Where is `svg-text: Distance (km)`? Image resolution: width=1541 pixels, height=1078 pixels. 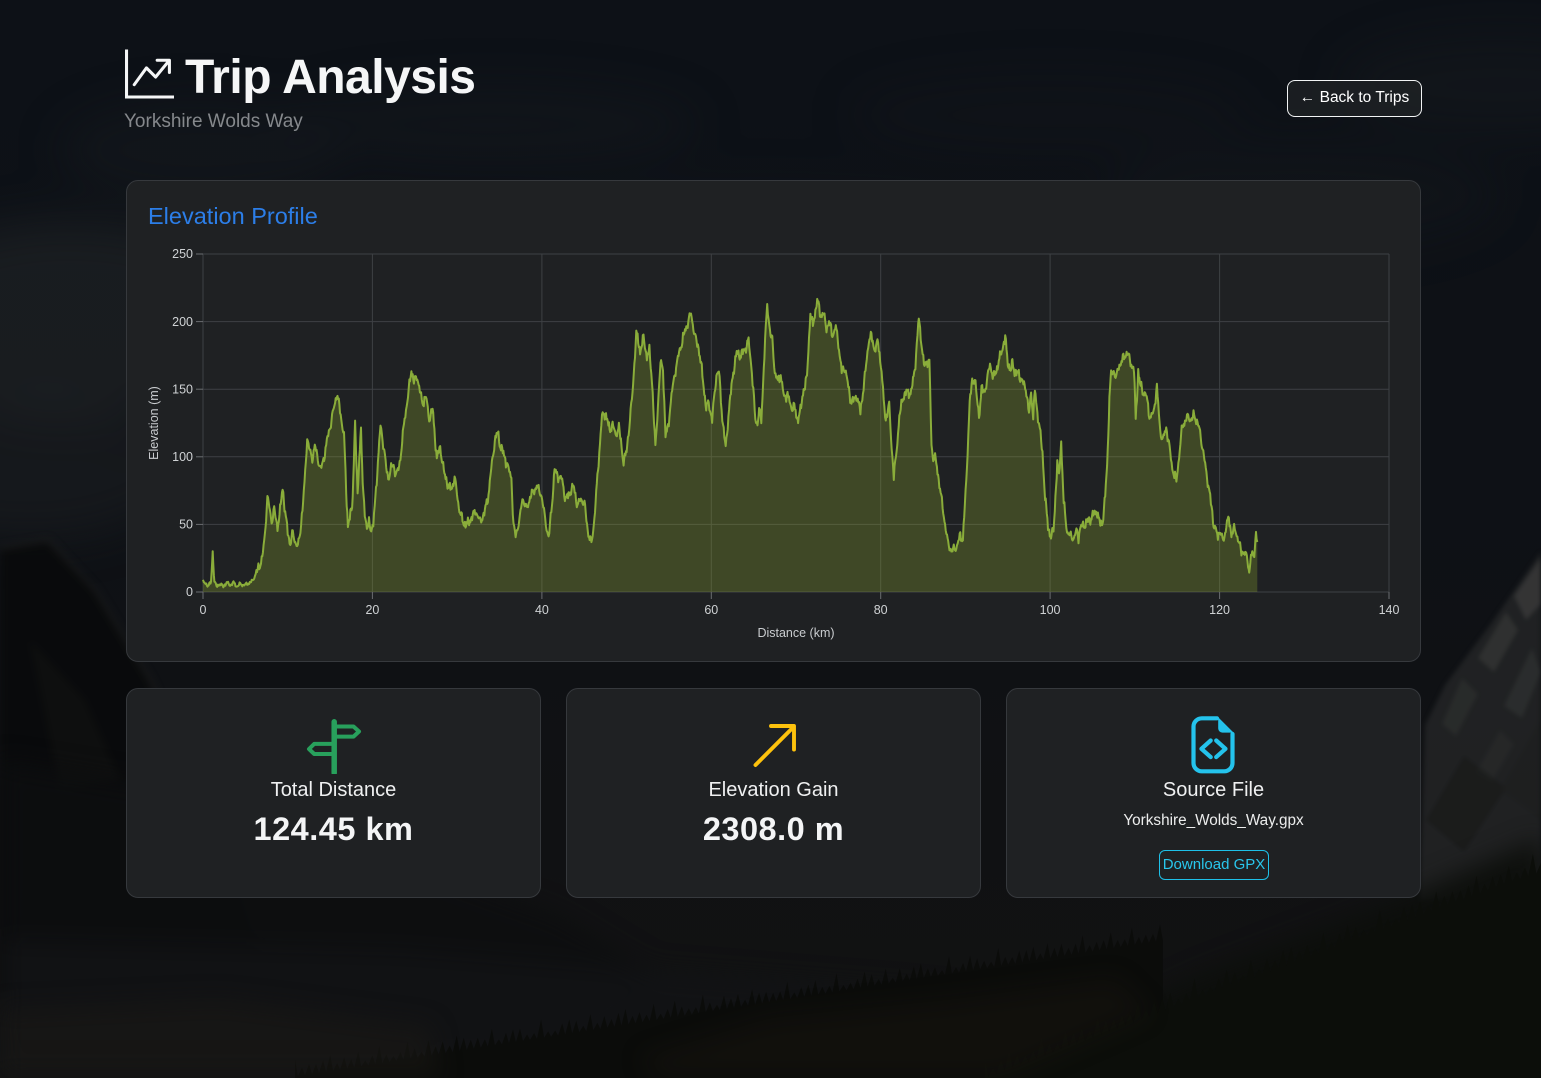 svg-text: Distance (km) is located at coordinates (795, 633).